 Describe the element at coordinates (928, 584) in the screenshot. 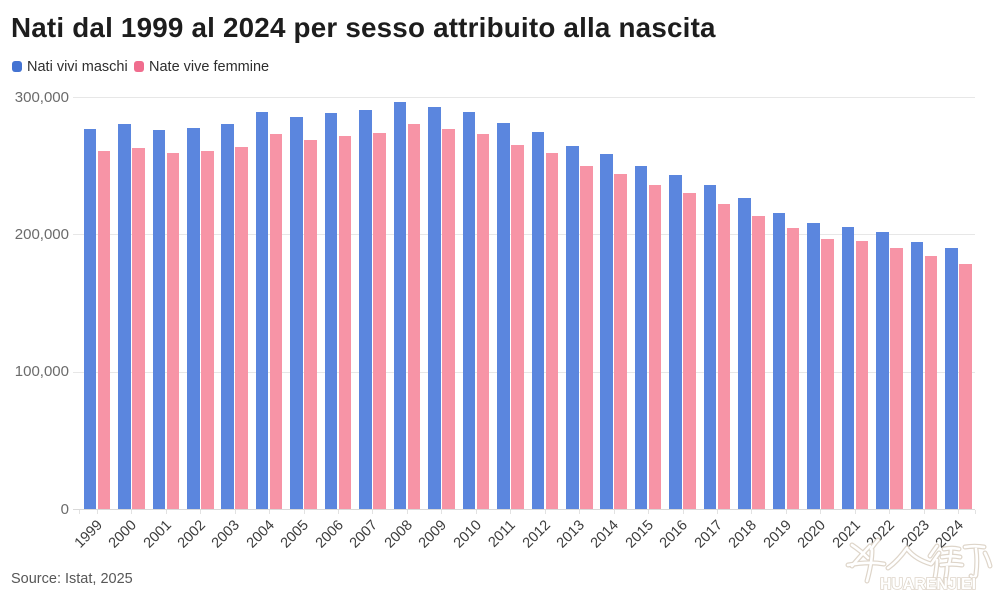

I see `svg-text: HUARENJIEI` at that location.